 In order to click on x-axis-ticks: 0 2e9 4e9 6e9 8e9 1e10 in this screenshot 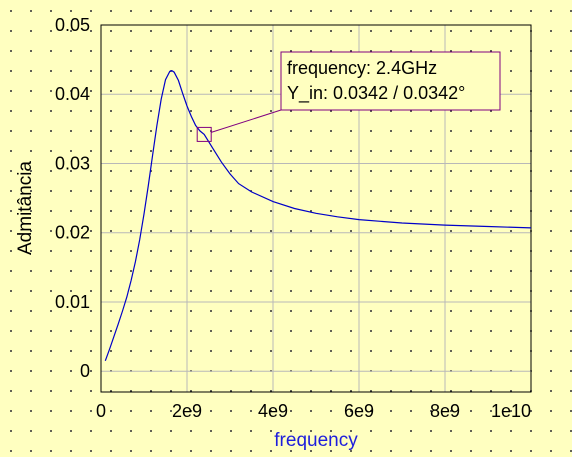, I will do `click(313, 411)`.